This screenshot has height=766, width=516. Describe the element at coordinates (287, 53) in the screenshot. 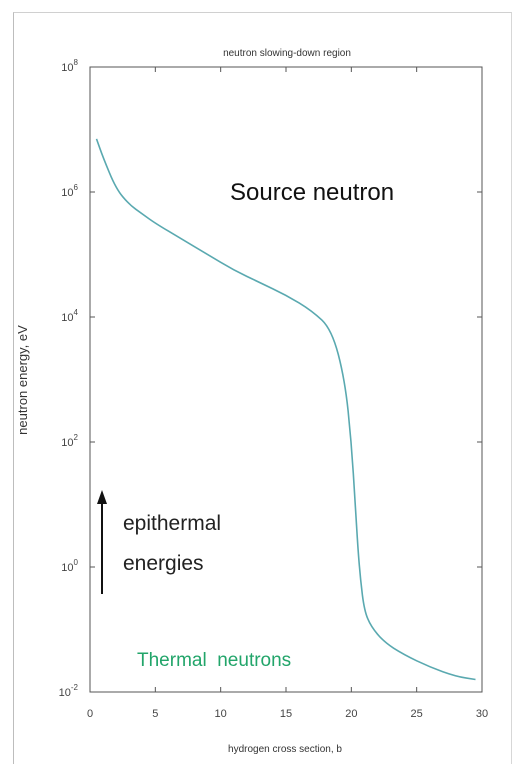

I see `chart-title: neutron slowing-down region` at that location.